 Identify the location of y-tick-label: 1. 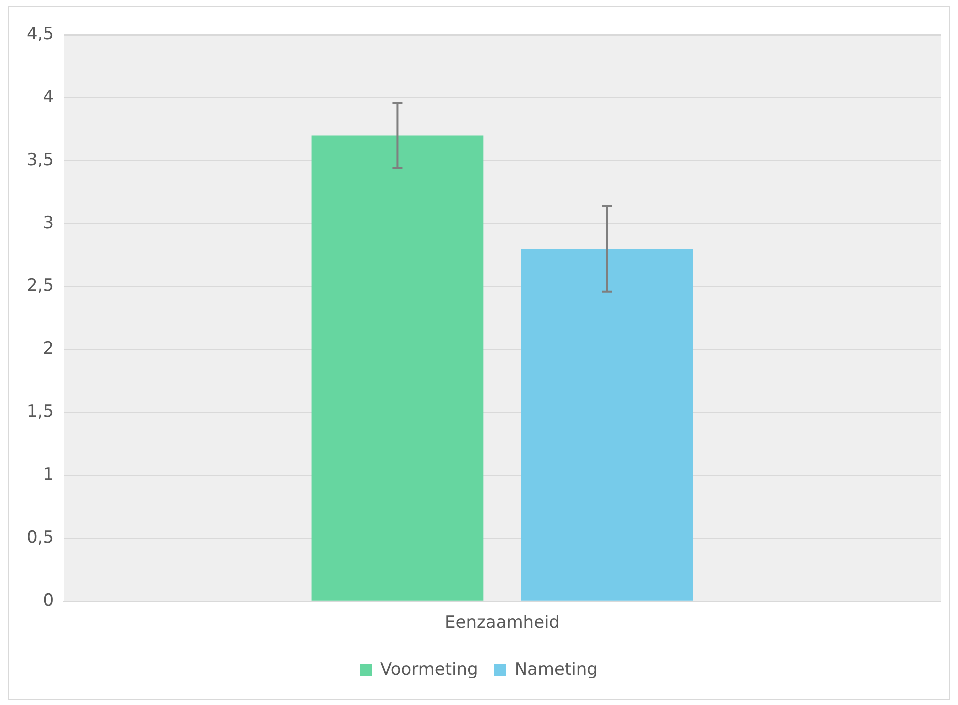
(48, 475).